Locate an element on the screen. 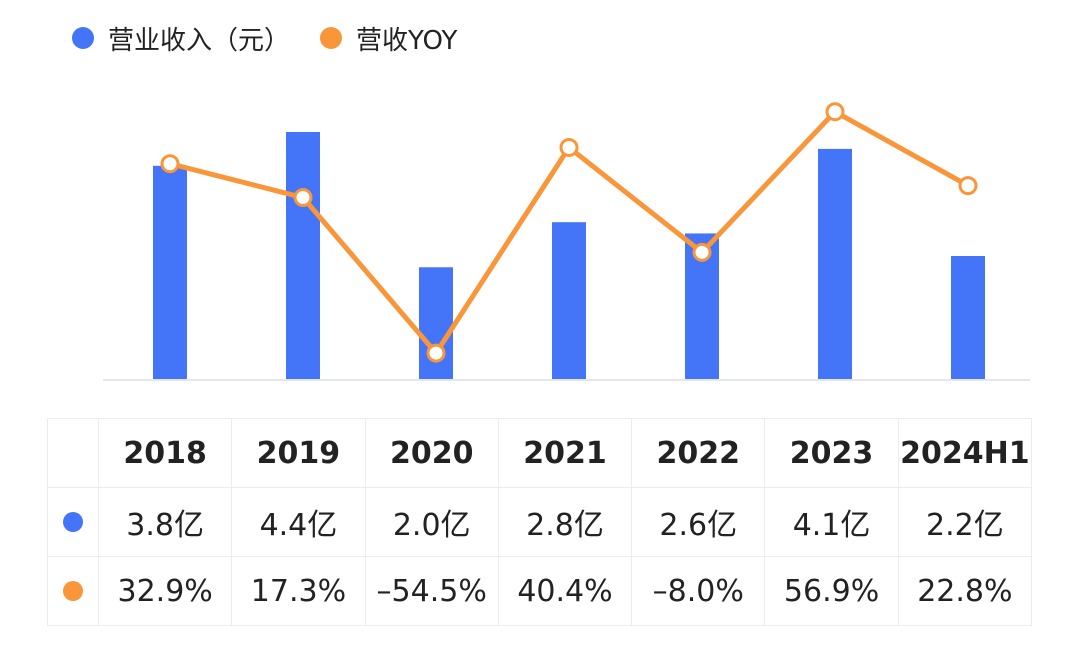 Image resolution: width=1080 pixels, height=647 pixels. table-header-cell: 2021 is located at coordinates (565, 453).